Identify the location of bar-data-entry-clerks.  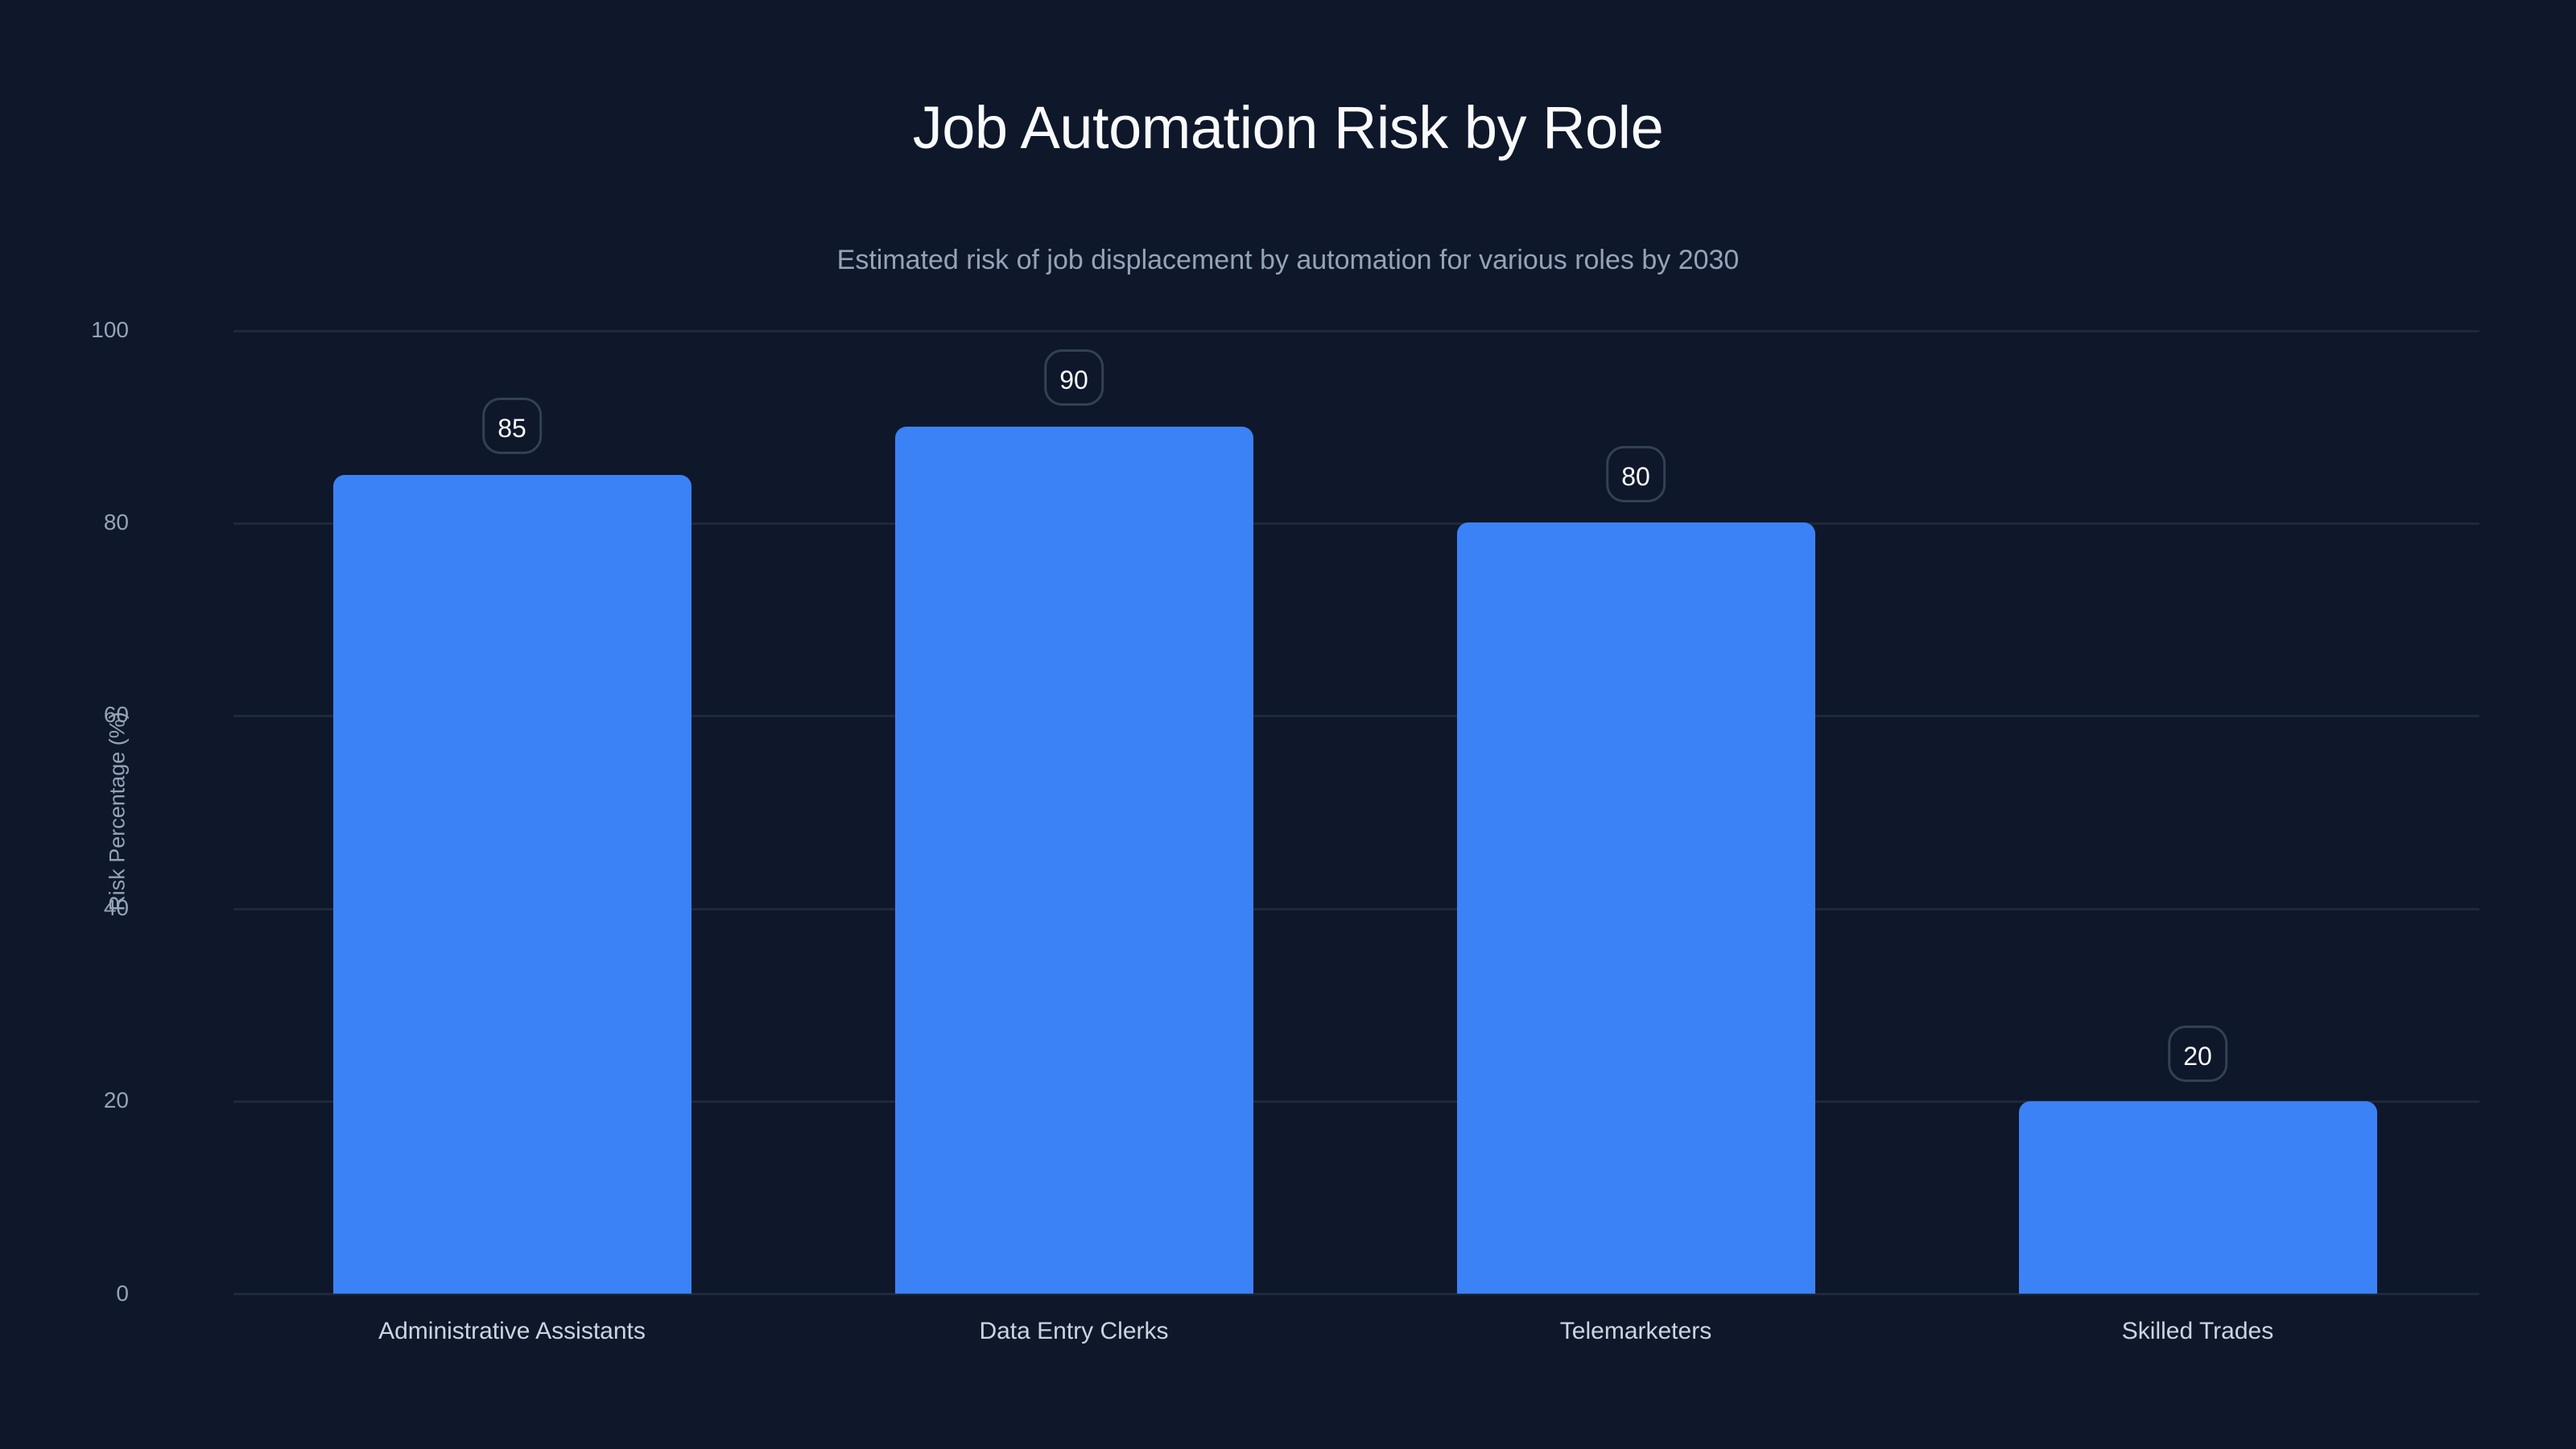
(1074, 860).